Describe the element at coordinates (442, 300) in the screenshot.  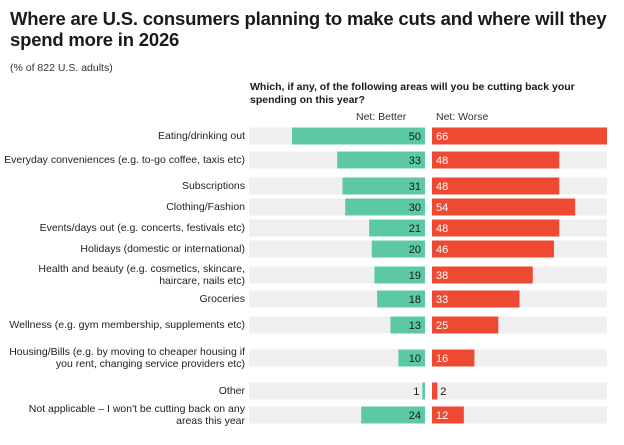
I see `value-label-worse: 33` at that location.